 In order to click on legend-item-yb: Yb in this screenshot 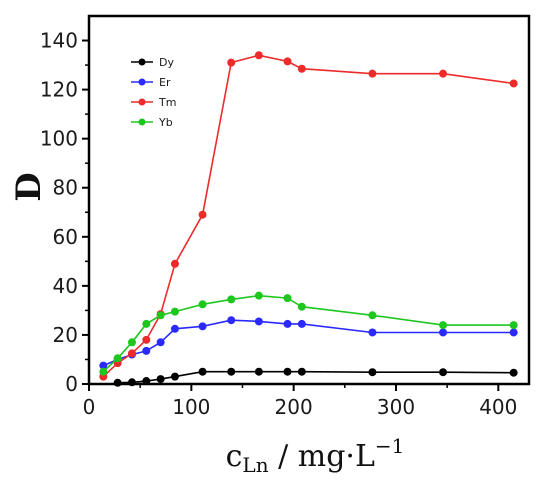, I will do `click(152, 122)`.